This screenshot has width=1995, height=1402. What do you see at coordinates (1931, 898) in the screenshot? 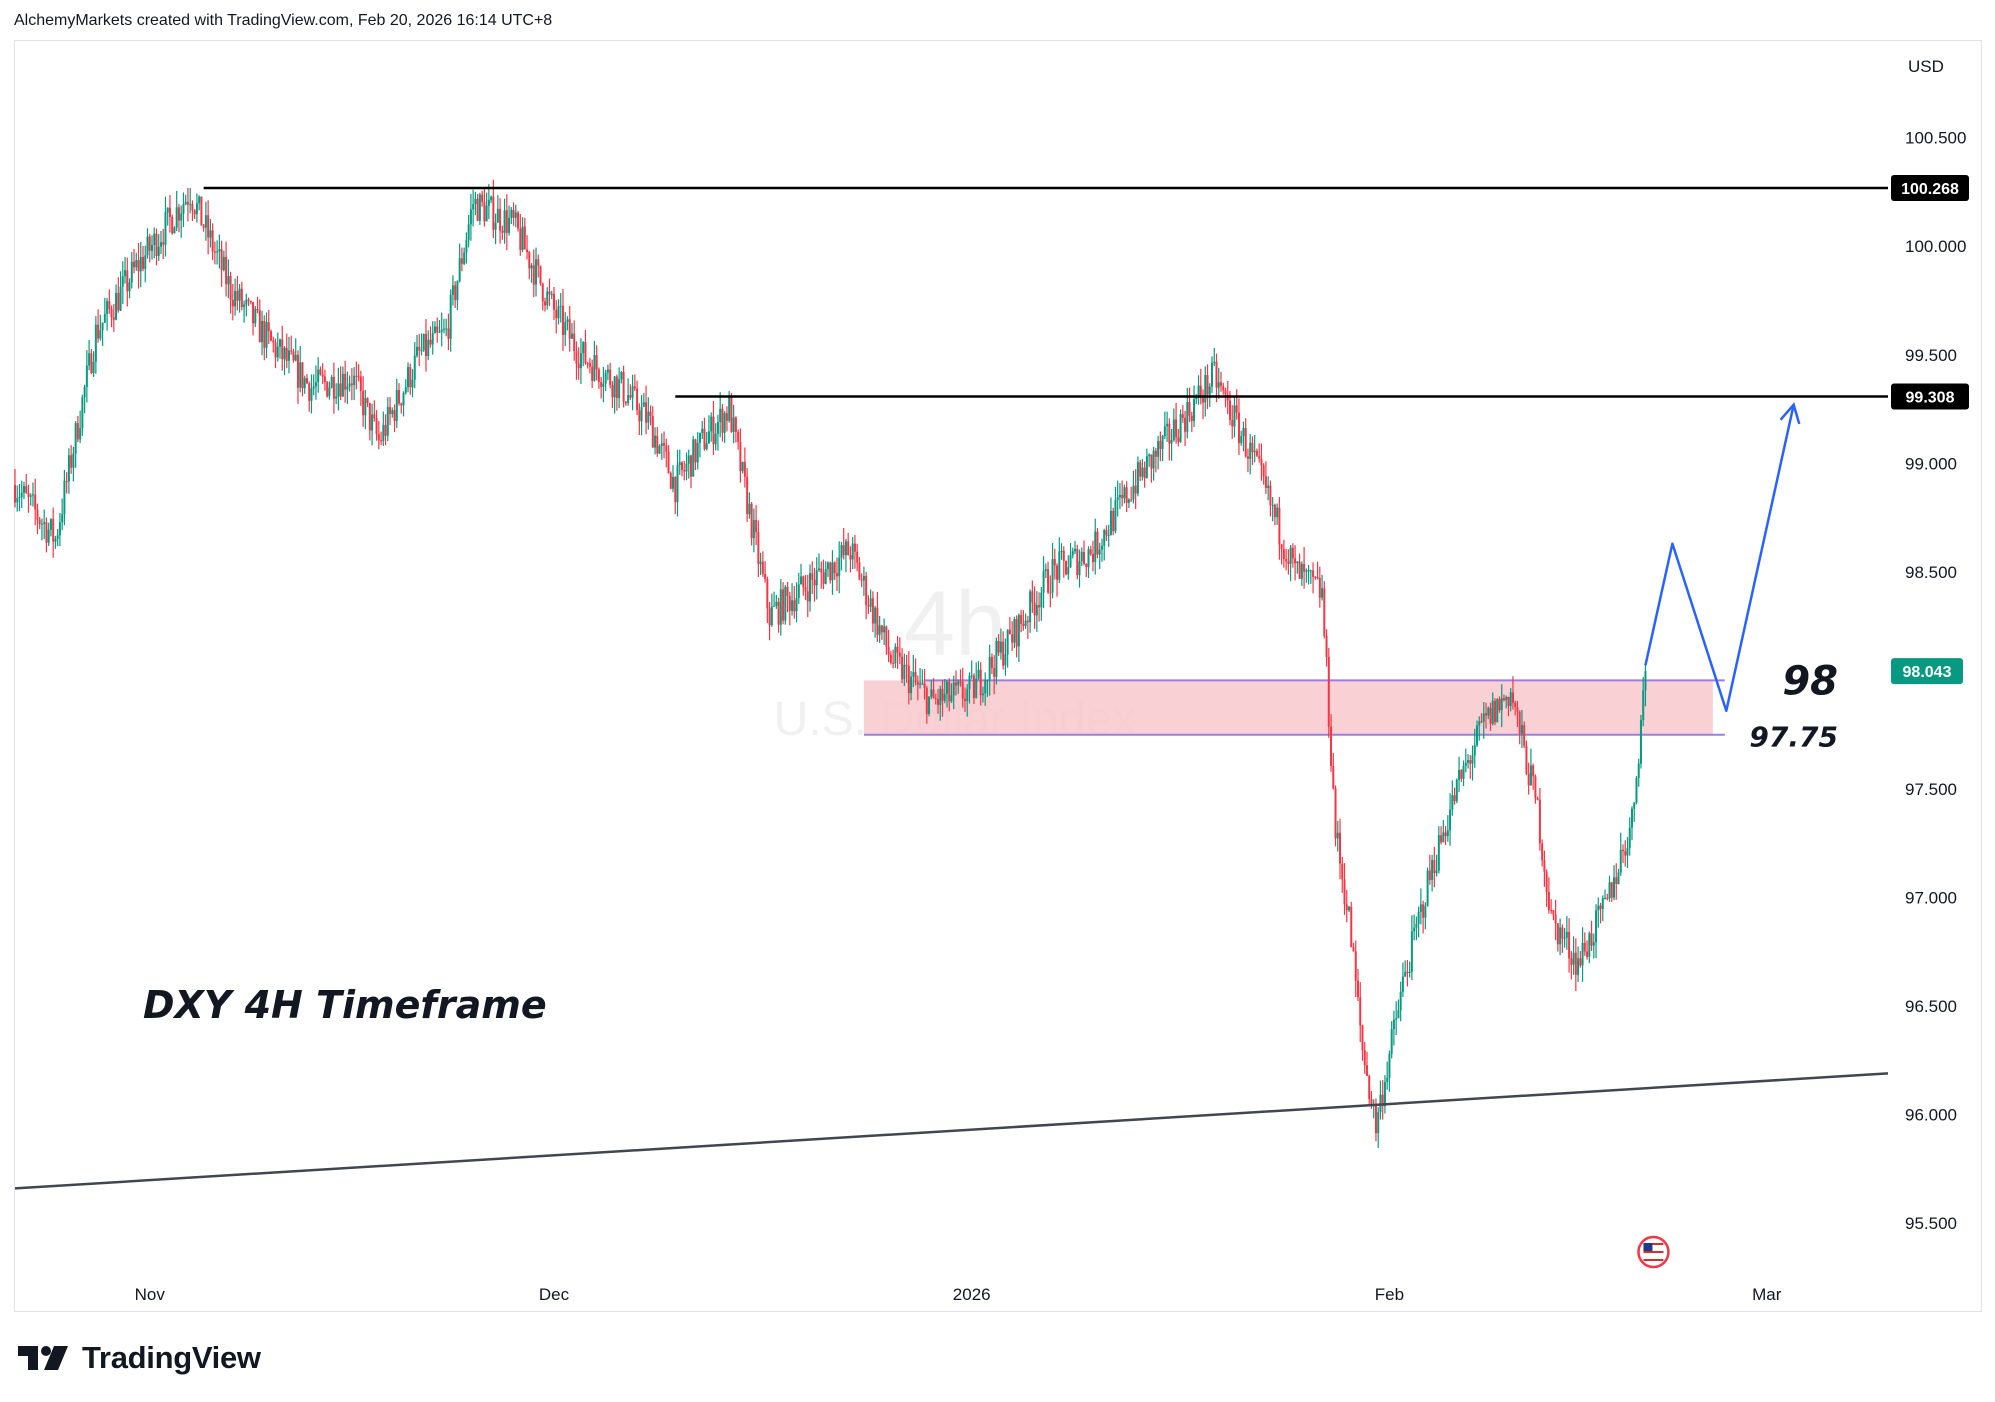
I see `price-tick-label: 97.000` at bounding box center [1931, 898].